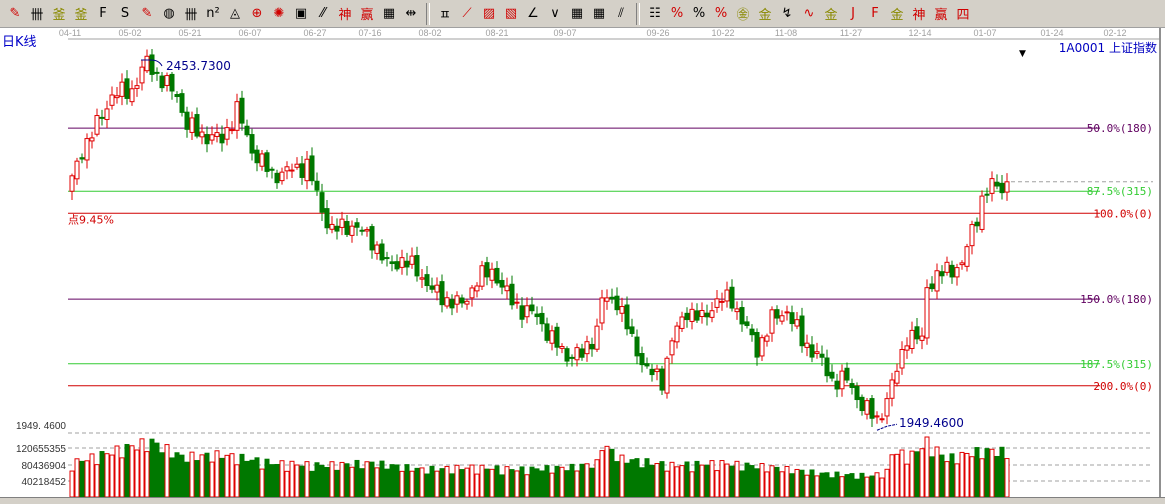  What do you see at coordinates (577, 13) in the screenshot?
I see `grid-icon: ▦` at bounding box center [577, 13].